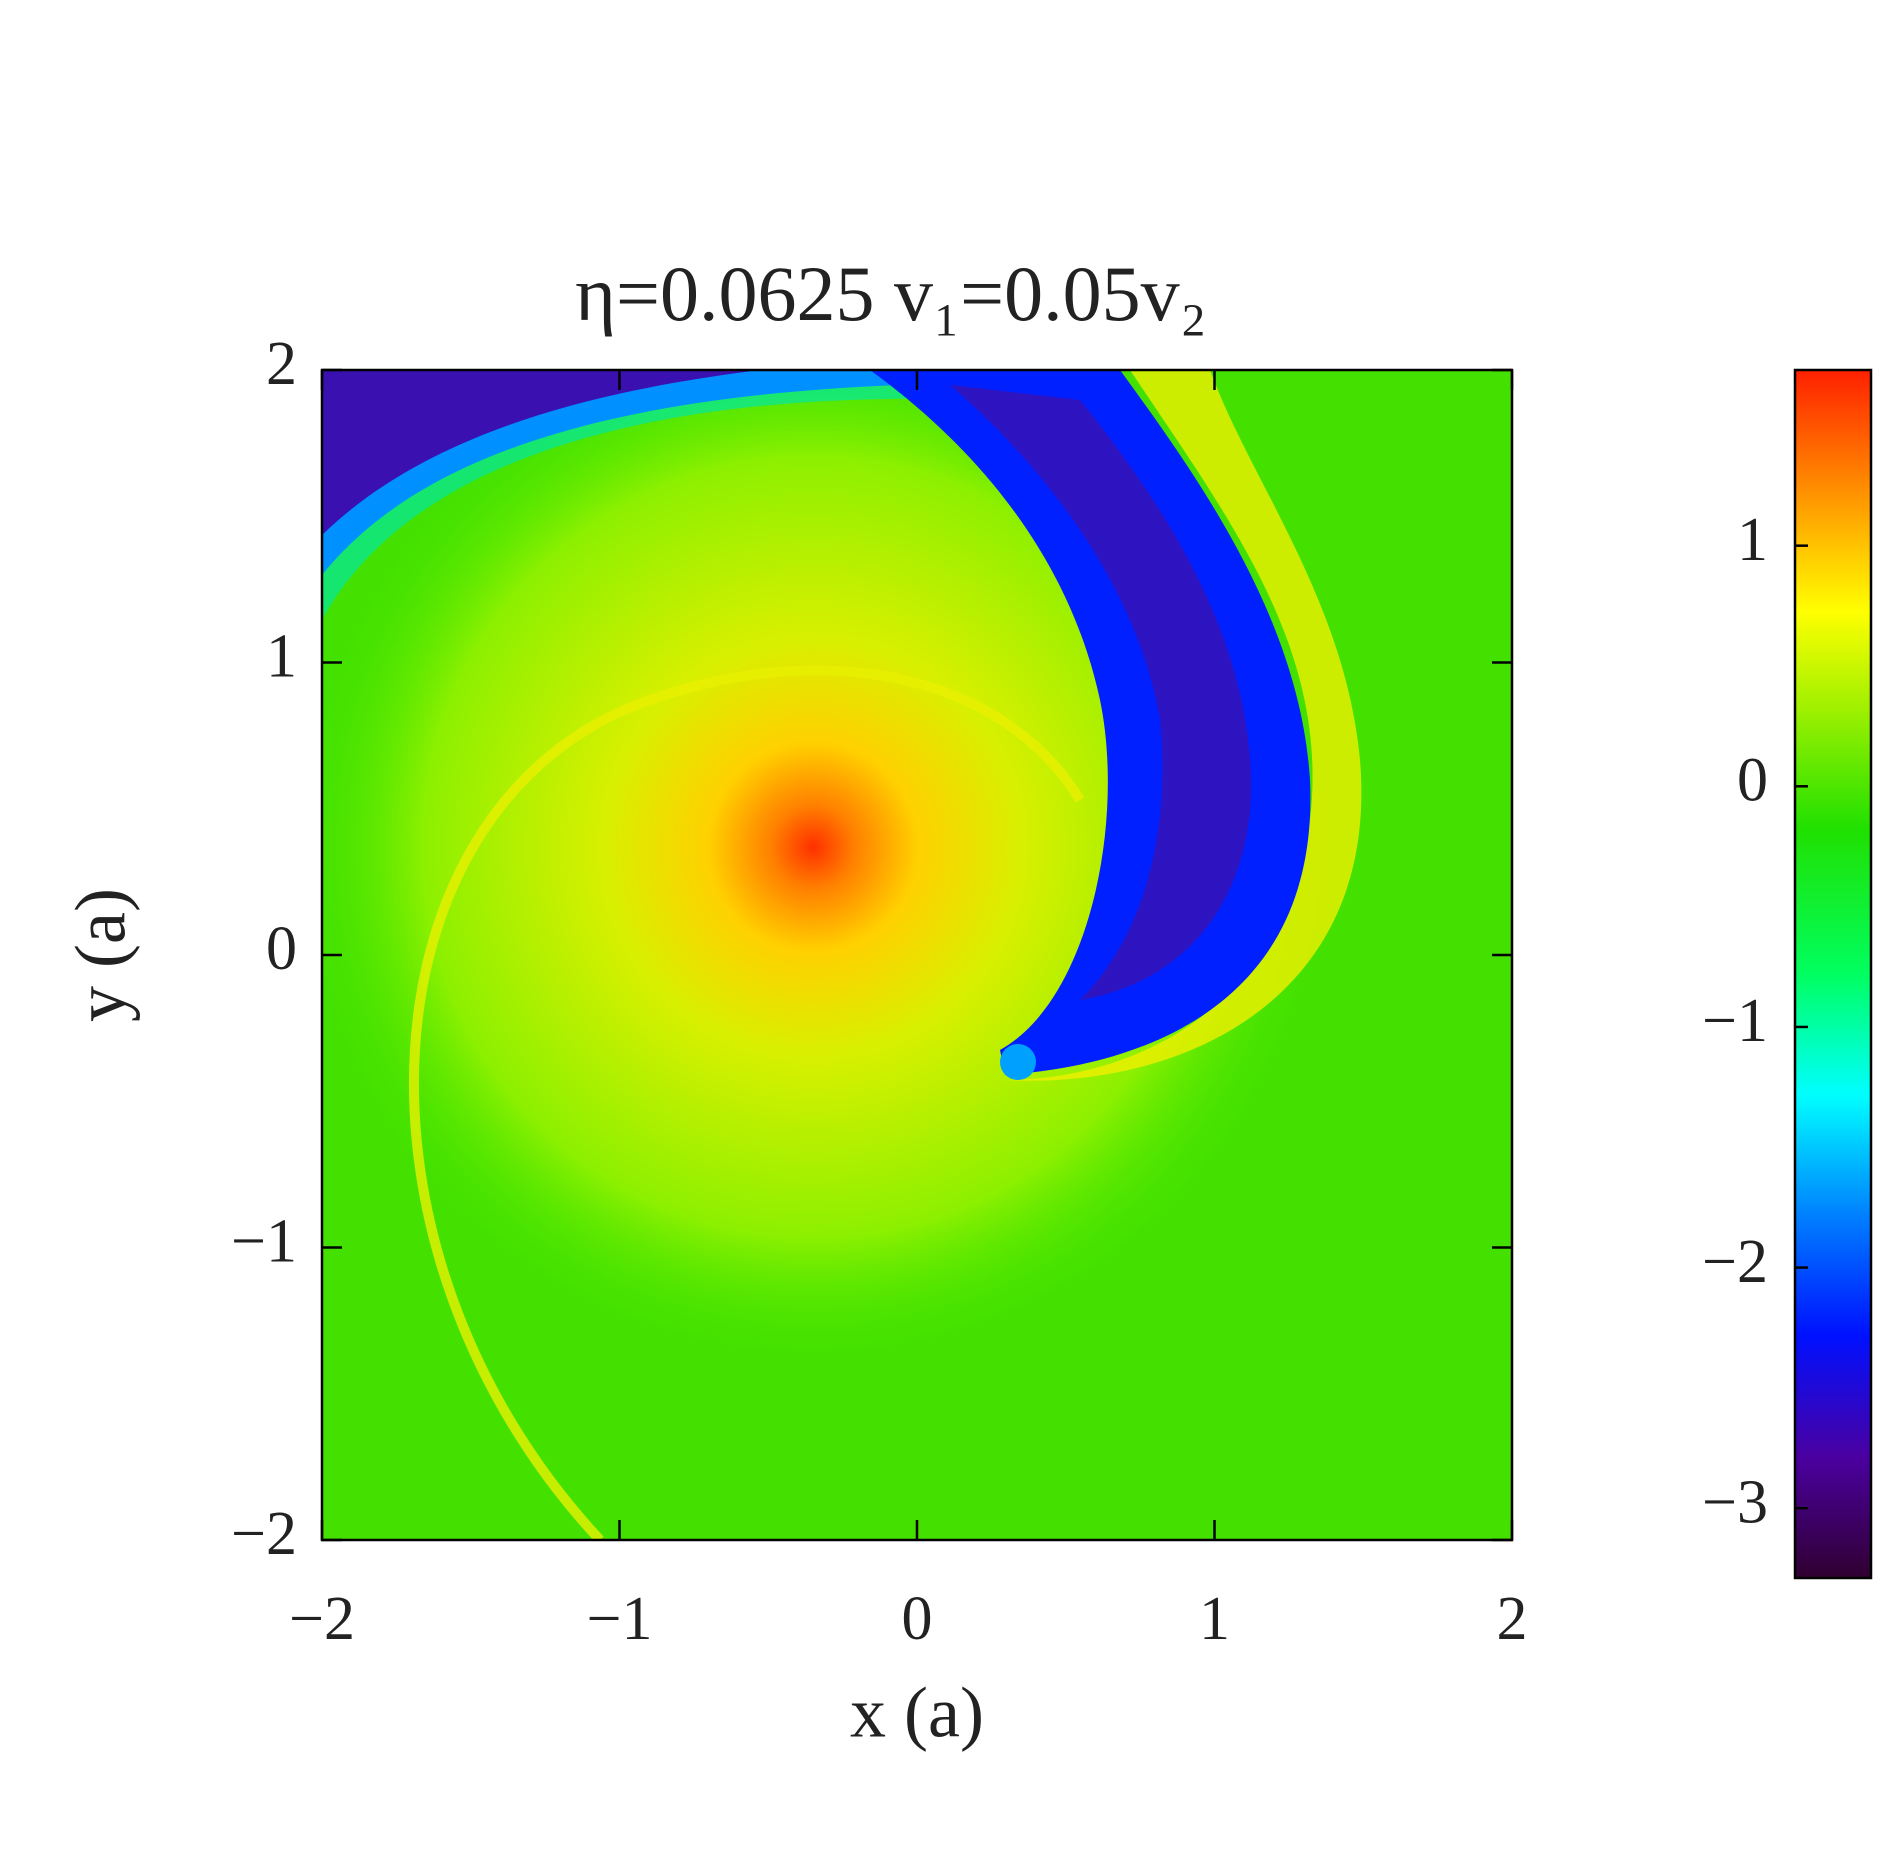 The width and height of the screenshot is (1889, 1856). I want to click on x-tick-label: −2, so click(322, 1619).